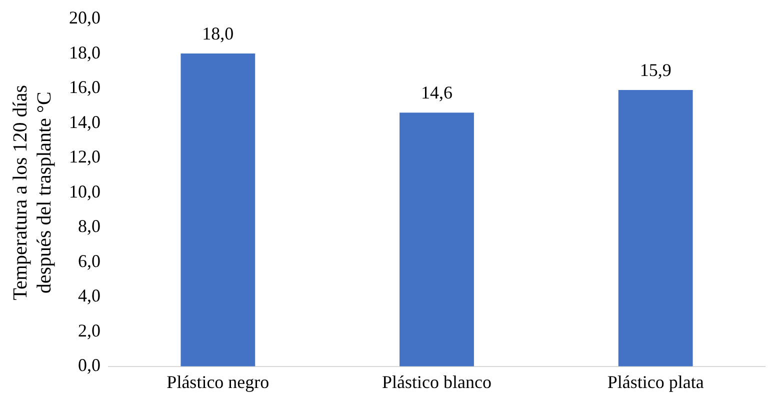 The height and width of the screenshot is (400, 775). Describe the element at coordinates (656, 70) in the screenshot. I see `data-label: 15,9` at that location.